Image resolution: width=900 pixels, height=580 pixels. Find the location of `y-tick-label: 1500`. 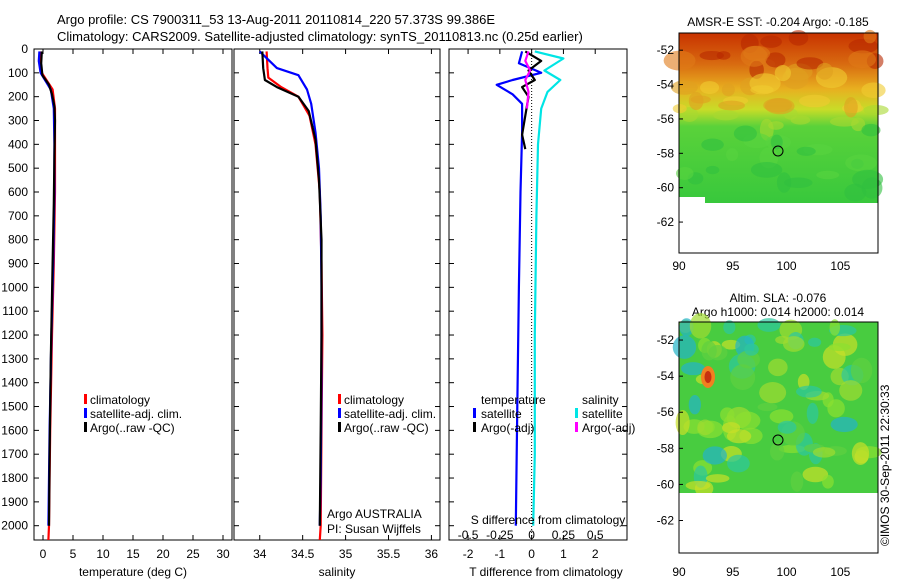

y-tick-label: 1500 is located at coordinates (14, 407).